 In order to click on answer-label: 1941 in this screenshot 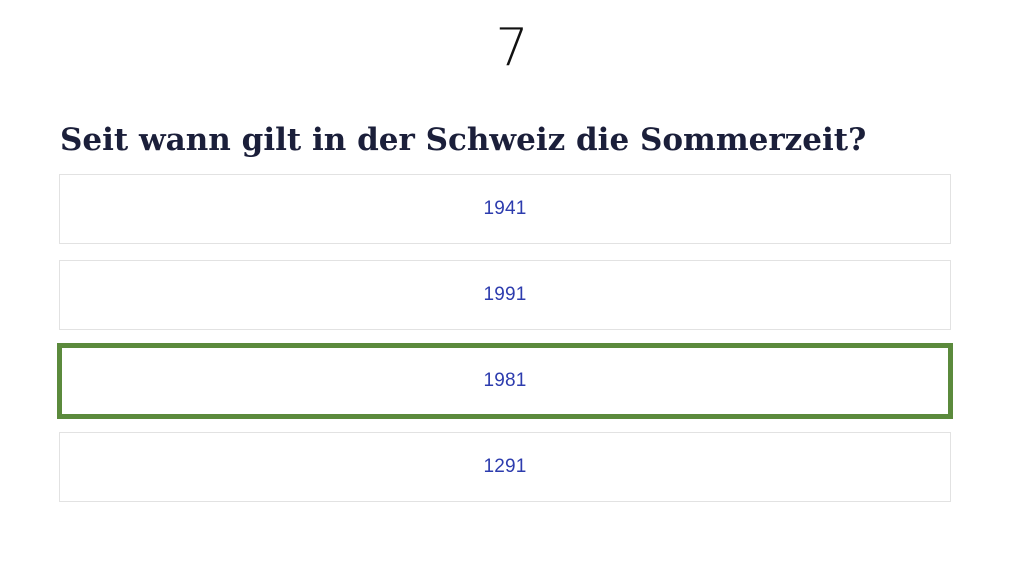, I will do `click(505, 208)`.